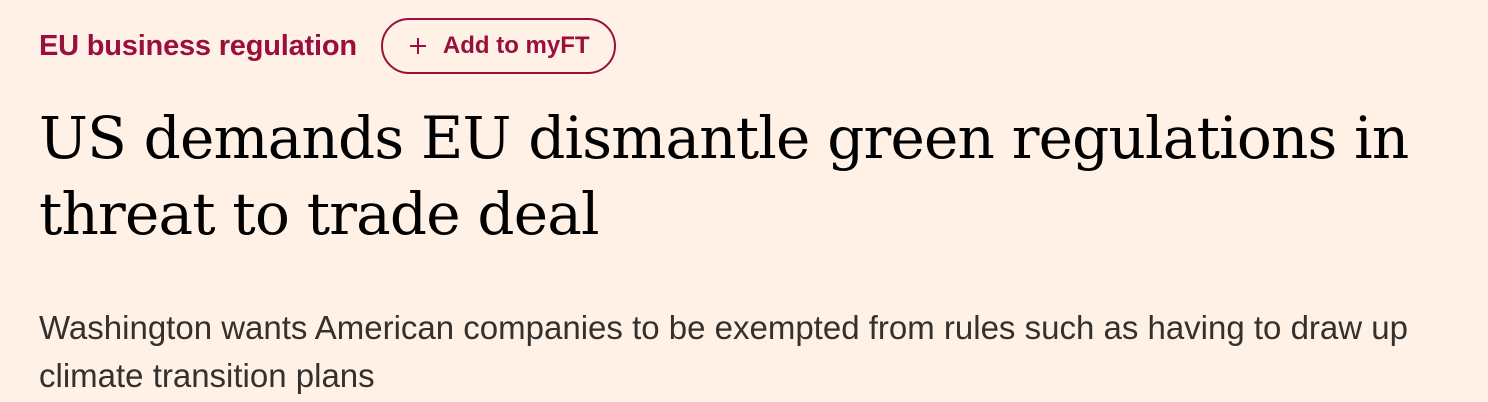 The width and height of the screenshot is (1488, 402). What do you see at coordinates (198, 45) in the screenshot?
I see `topic-link: EU business regulation` at bounding box center [198, 45].